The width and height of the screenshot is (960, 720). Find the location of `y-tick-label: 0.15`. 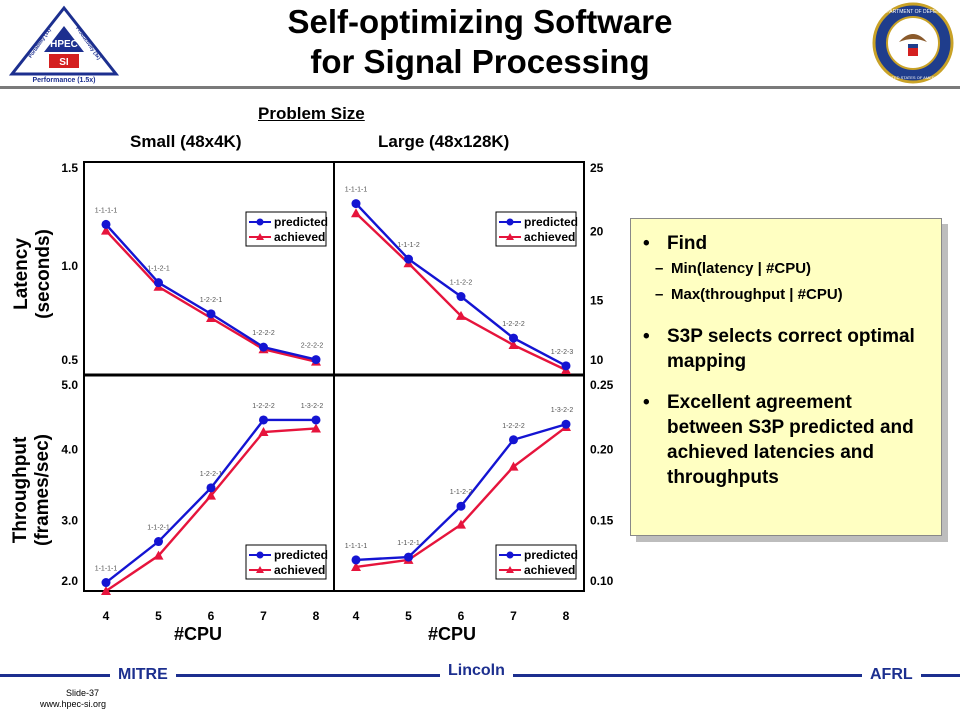

y-tick-label: 0.15 is located at coordinates (602, 520).